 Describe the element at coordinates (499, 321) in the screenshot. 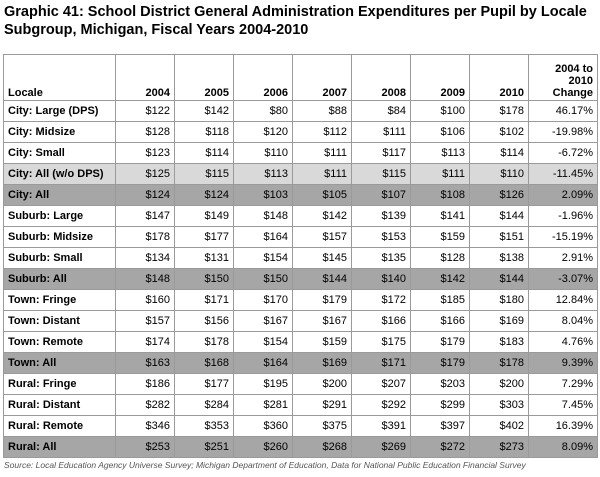

I see `value-cell: $169` at that location.